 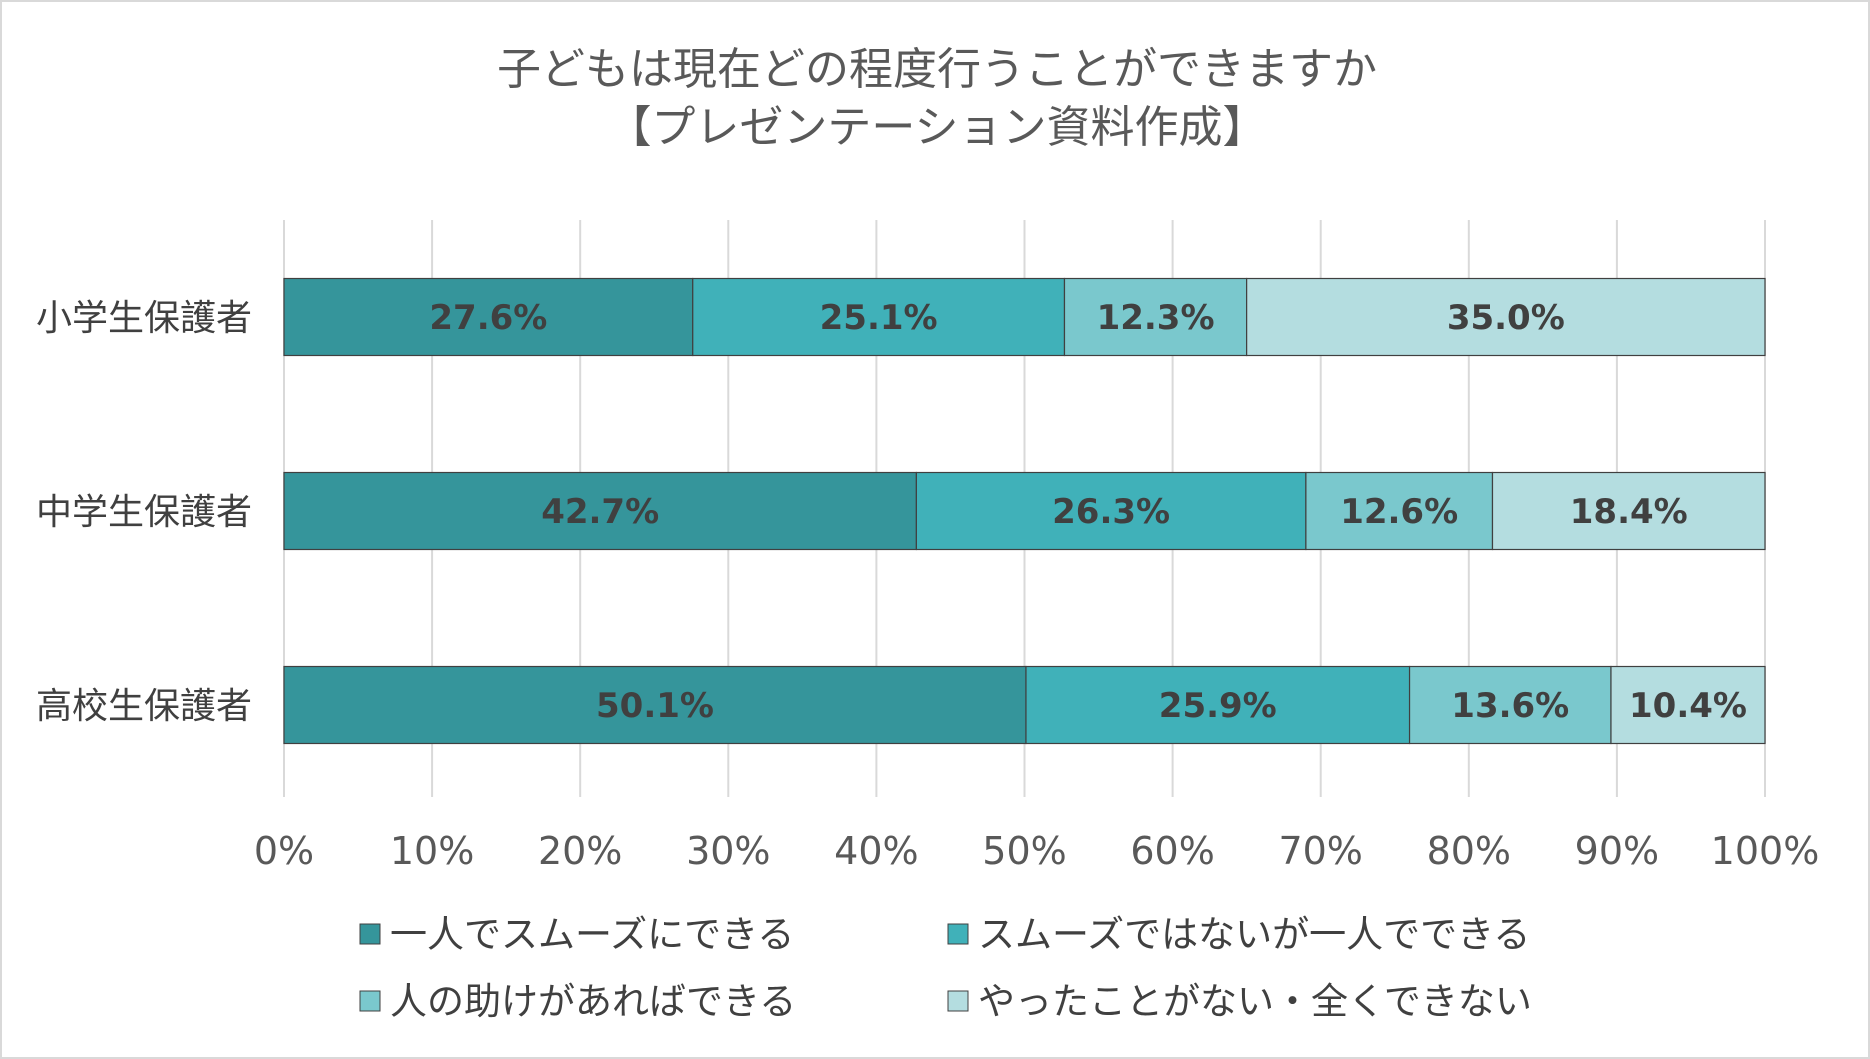 What do you see at coordinates (1255, 1001) in the screenshot?
I see `legend-label: やったことがない・全くできない` at bounding box center [1255, 1001].